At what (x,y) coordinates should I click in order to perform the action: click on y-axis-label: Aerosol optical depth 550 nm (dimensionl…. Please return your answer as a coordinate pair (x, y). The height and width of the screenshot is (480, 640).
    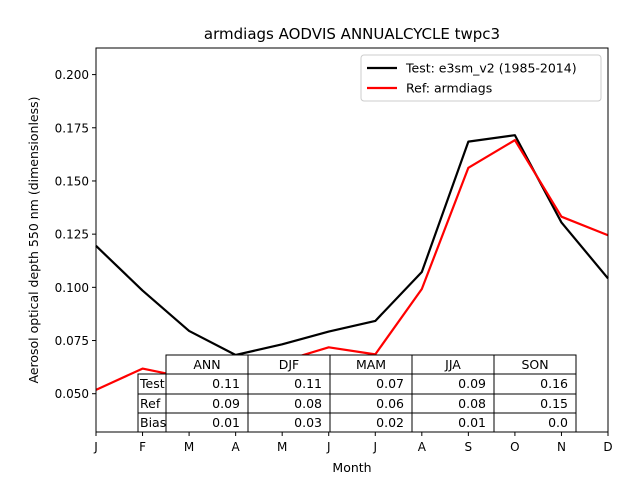
    Looking at the image, I should click on (33, 239).